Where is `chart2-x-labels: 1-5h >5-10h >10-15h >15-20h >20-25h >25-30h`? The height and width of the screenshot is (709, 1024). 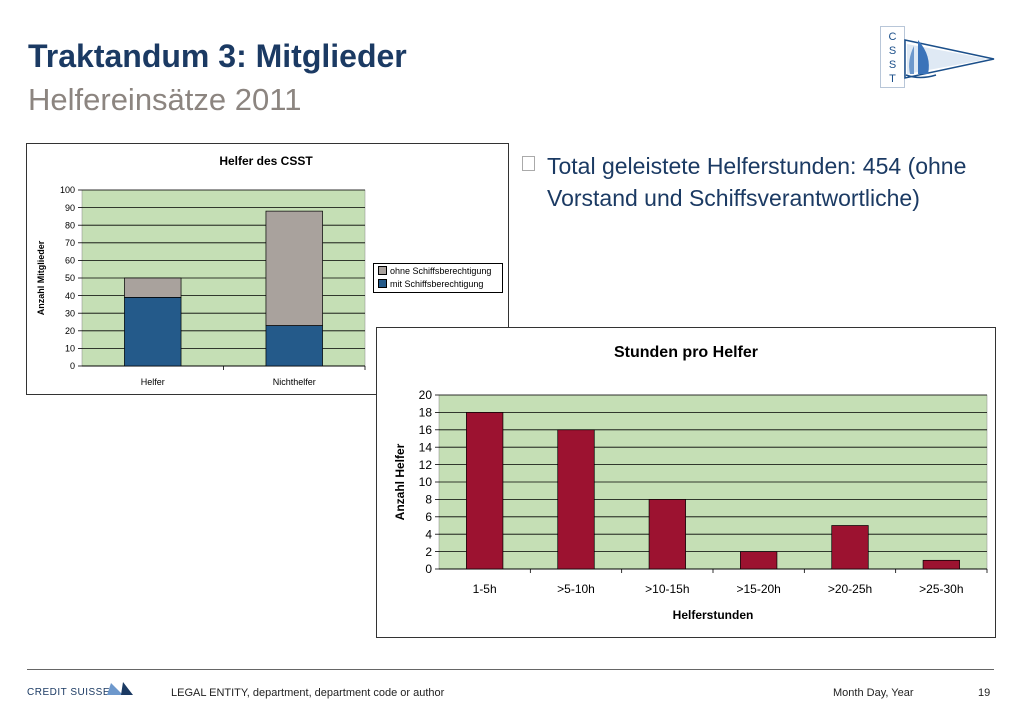
chart2-x-labels: 1-5h >5-10h >10-15h >15-20h >20-25h >25-30h is located at coordinates (718, 589).